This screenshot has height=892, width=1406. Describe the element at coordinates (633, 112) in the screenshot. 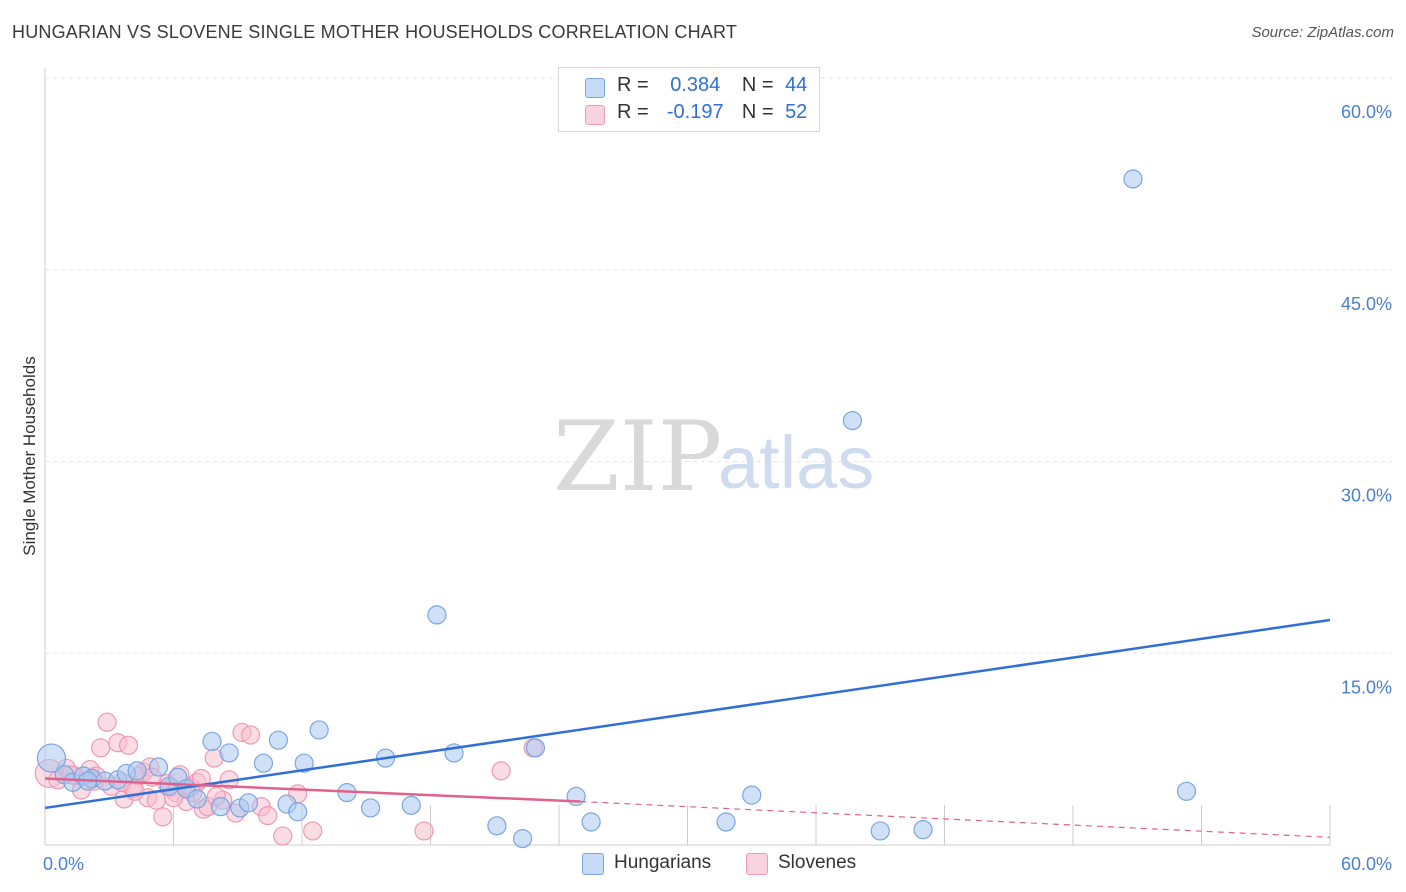

I see `slovenes-r-label: R =` at that location.